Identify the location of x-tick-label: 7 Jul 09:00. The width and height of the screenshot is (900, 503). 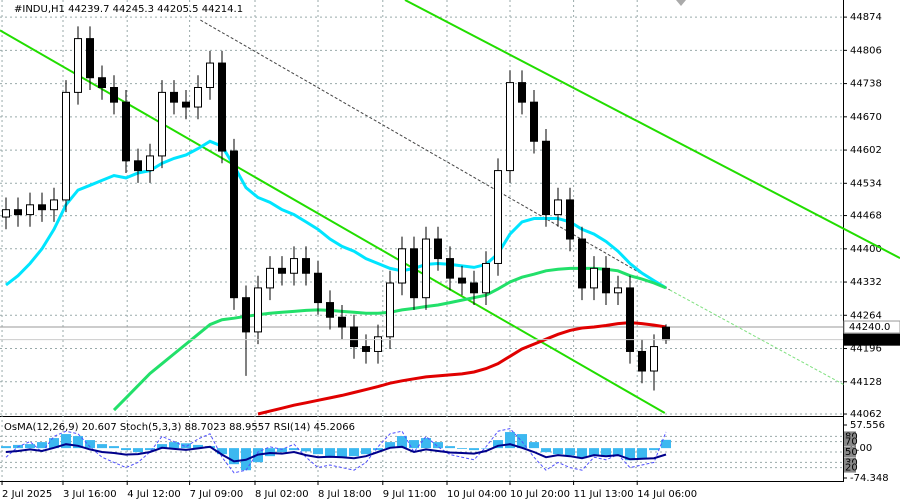
(217, 494).